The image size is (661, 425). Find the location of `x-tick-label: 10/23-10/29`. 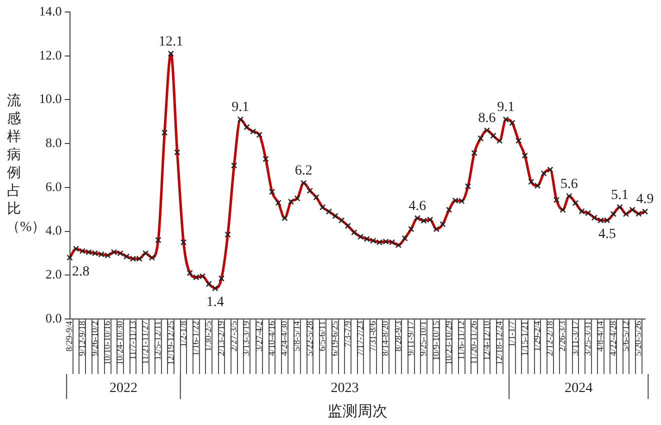

x-tick-label: 10/23-10/29 is located at coordinates (448, 342).